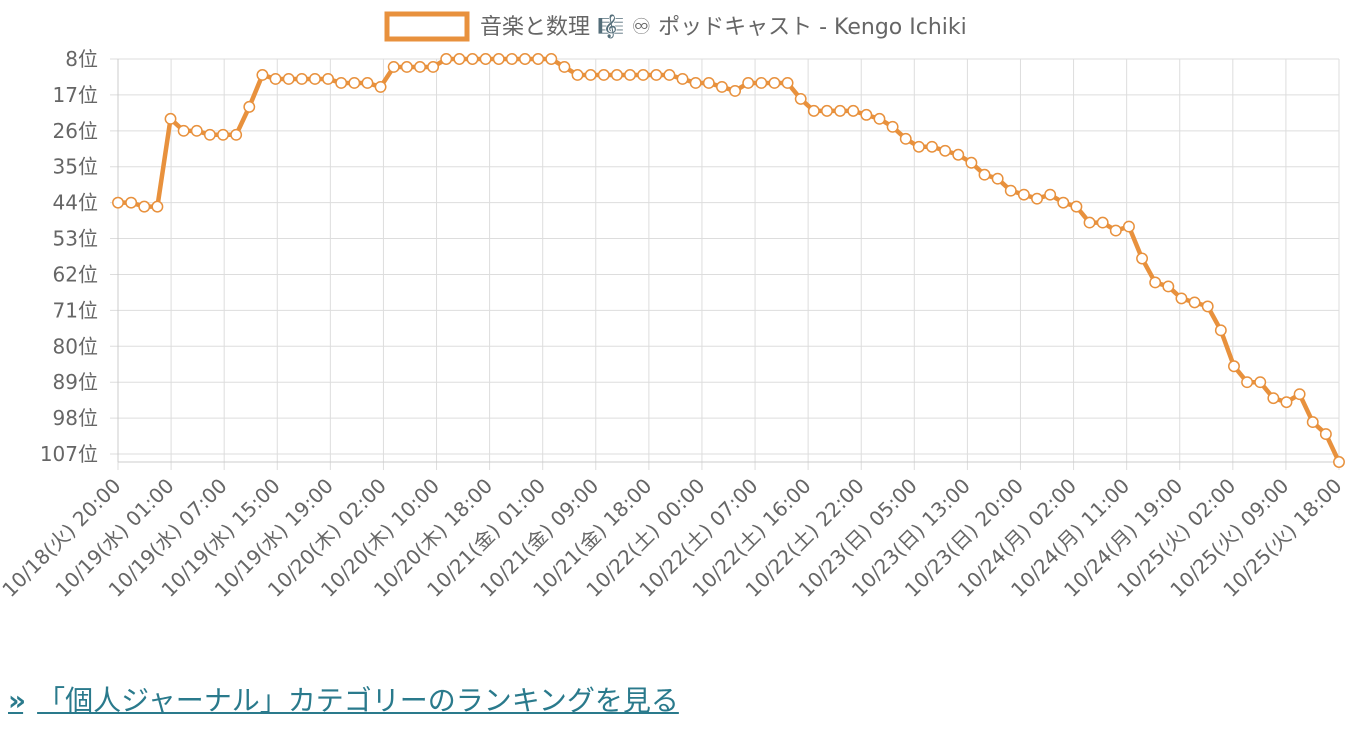 Image resolution: width=1368 pixels, height=737 pixels. I want to click on chart-legend: 音楽と数理 🎼 ♾ ポッドキャスト - Kengo Ichiki, so click(675, 26).